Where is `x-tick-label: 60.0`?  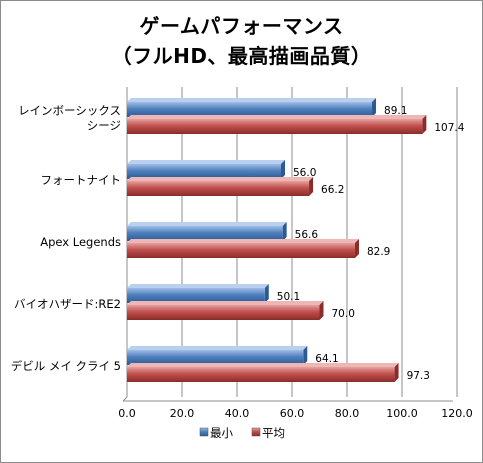
x-tick-label: 60.0 is located at coordinates (292, 413).